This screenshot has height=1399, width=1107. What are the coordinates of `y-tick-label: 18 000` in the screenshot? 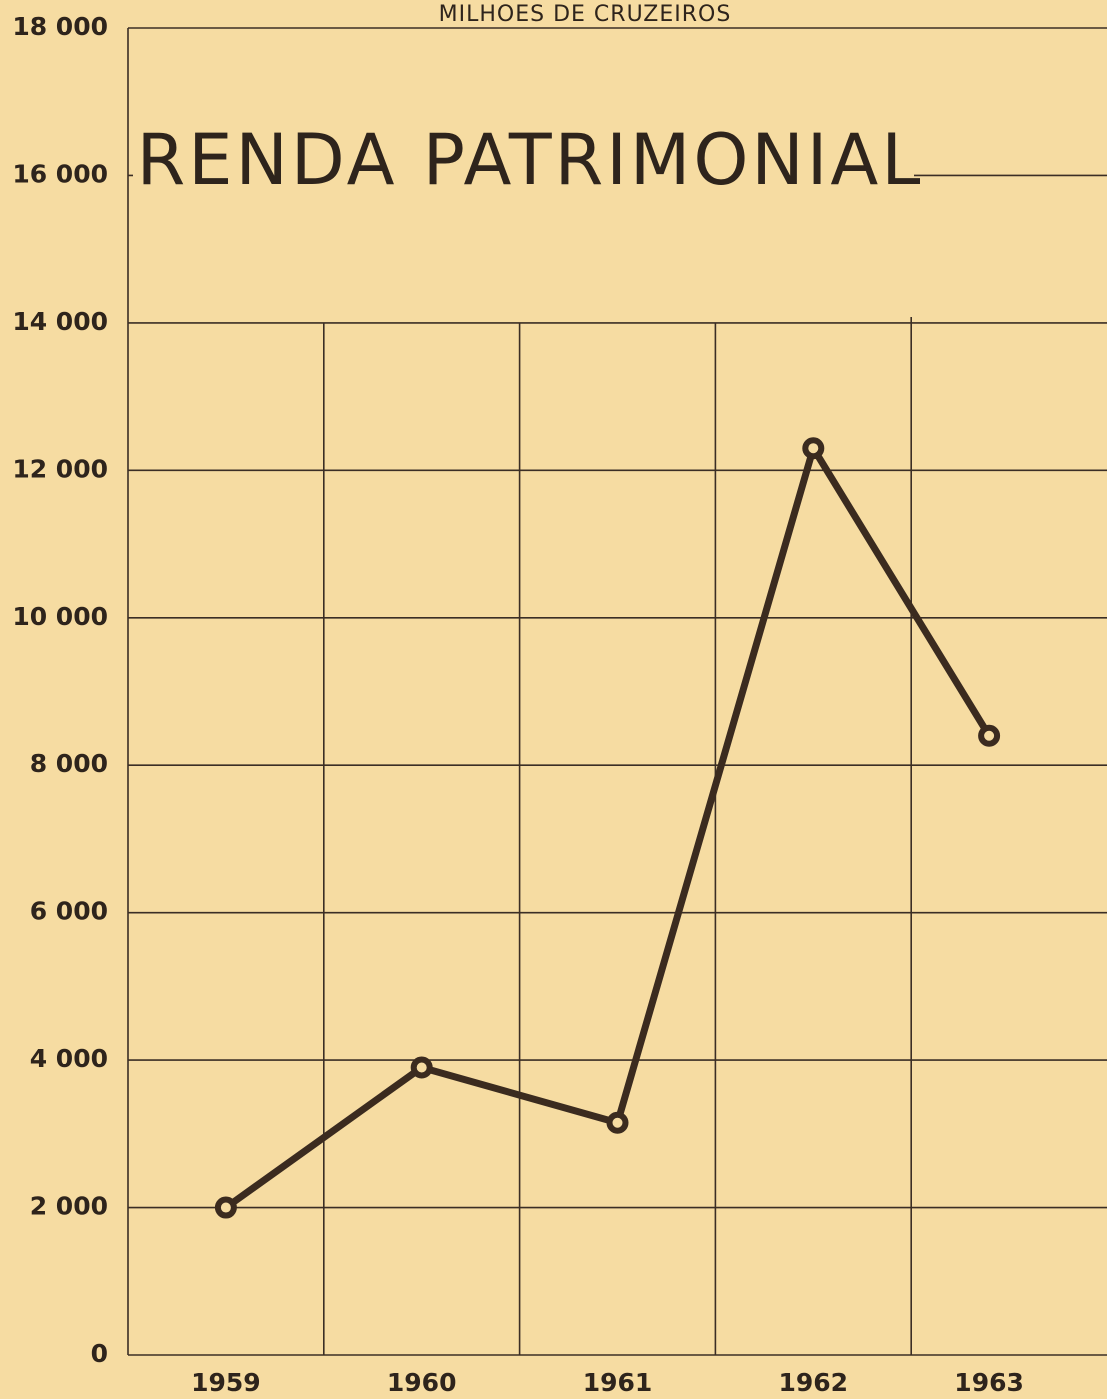 It's located at (60, 26).